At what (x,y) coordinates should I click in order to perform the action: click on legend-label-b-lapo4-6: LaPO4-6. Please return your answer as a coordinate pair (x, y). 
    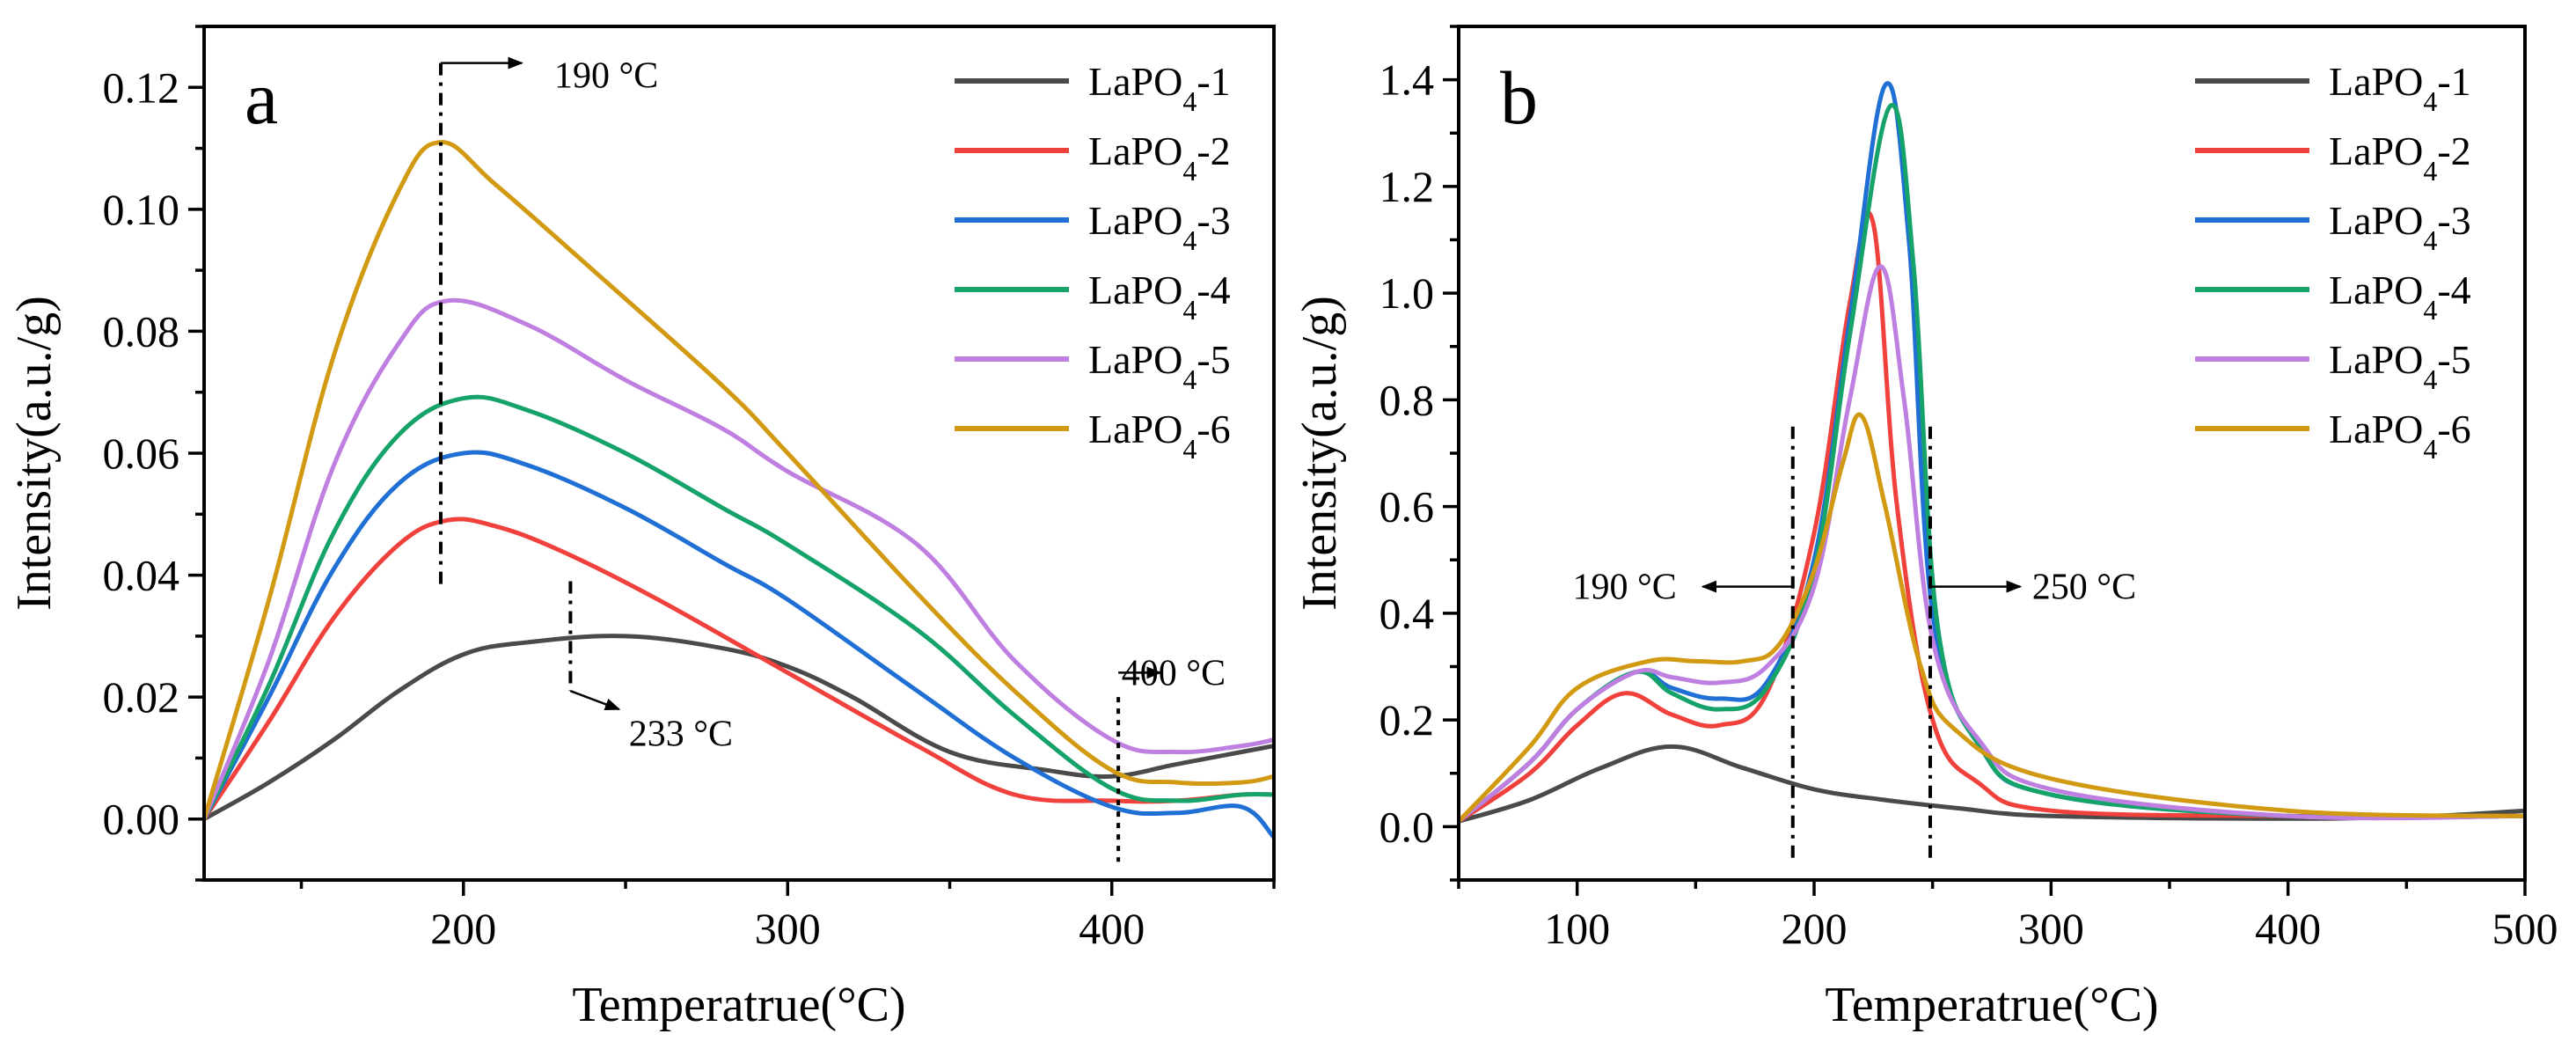
    Looking at the image, I should click on (2400, 436).